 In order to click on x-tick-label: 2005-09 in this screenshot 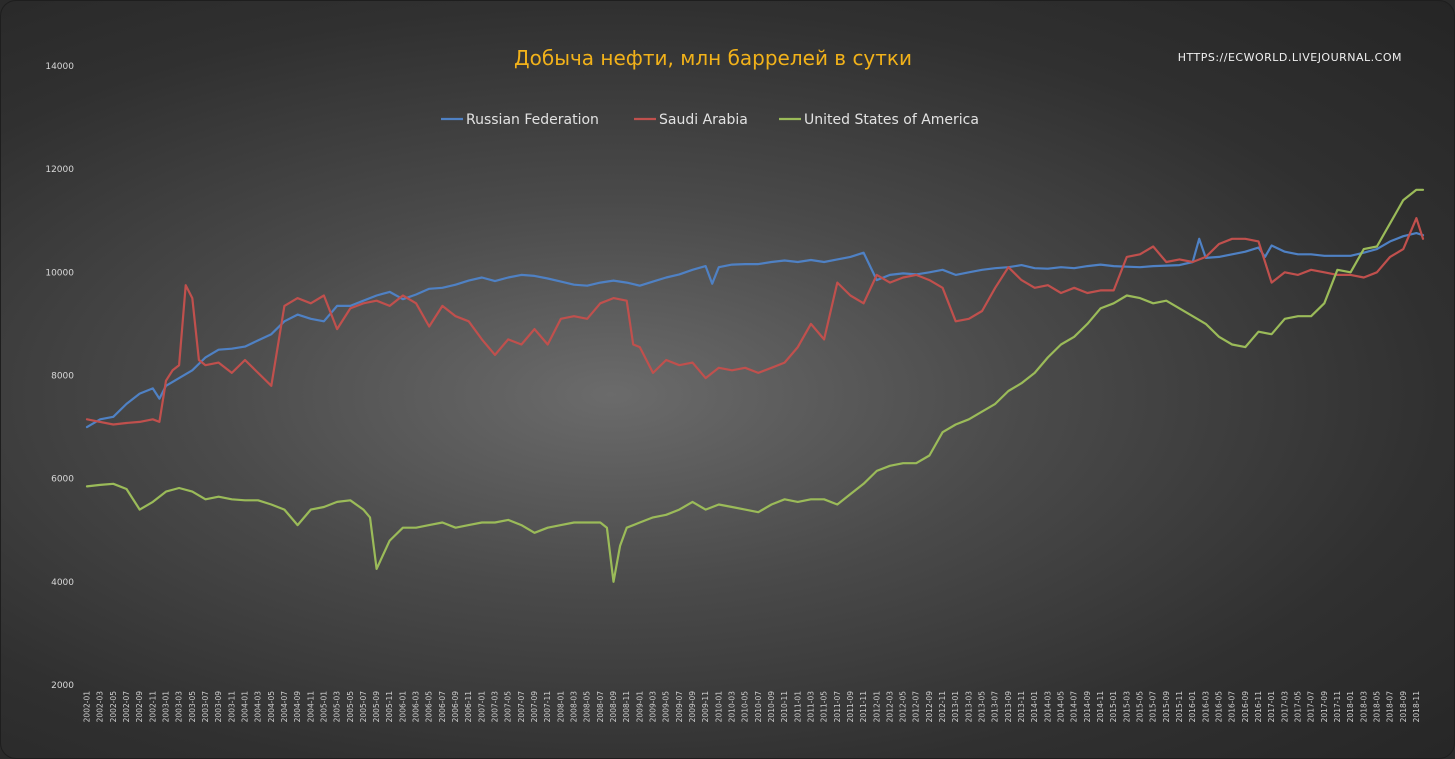, I will do `click(376, 707)`.